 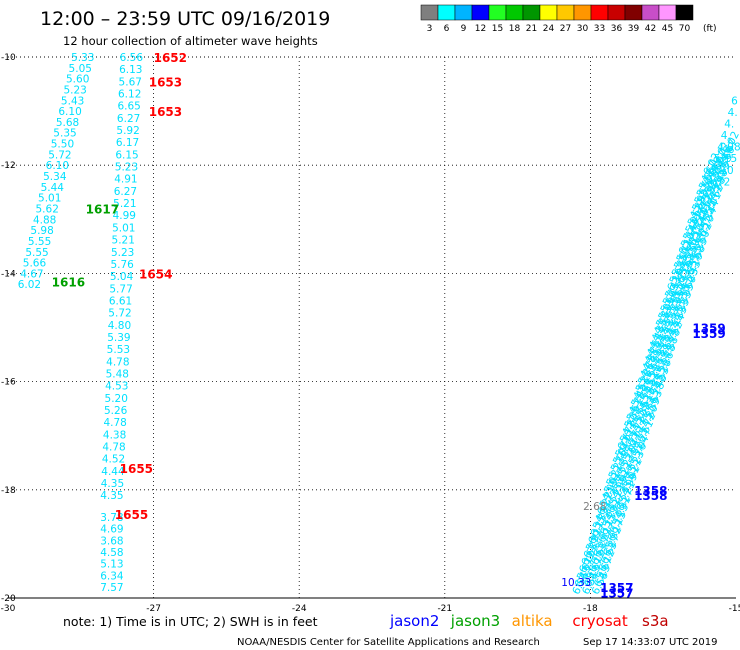 What do you see at coordinates (734, 101) in the screenshot?
I see `swh-value-label: 6` at bounding box center [734, 101].